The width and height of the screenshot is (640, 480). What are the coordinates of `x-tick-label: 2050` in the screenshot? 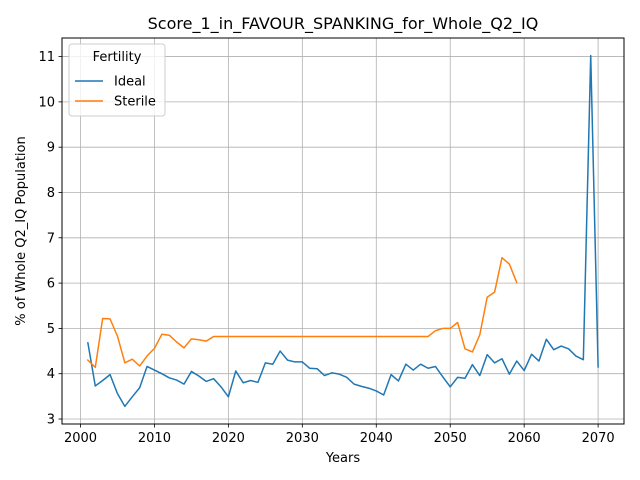 It's located at (450, 438).